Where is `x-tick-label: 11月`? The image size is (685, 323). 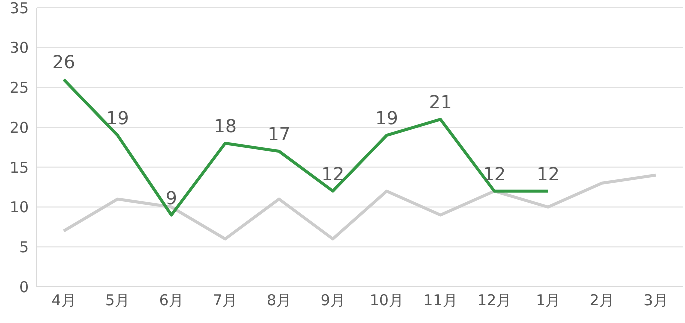 x-tick-label: 11月 is located at coordinates (441, 301).